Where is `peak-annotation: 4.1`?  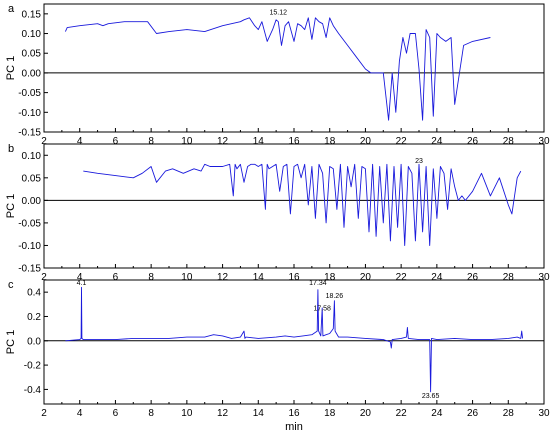
peak-annotation: 4.1 is located at coordinates (82, 283).